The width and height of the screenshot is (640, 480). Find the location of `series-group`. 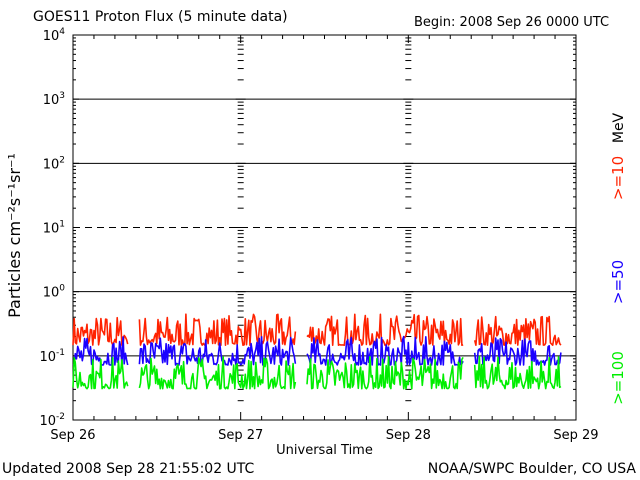

series-group is located at coordinates (317, 351).